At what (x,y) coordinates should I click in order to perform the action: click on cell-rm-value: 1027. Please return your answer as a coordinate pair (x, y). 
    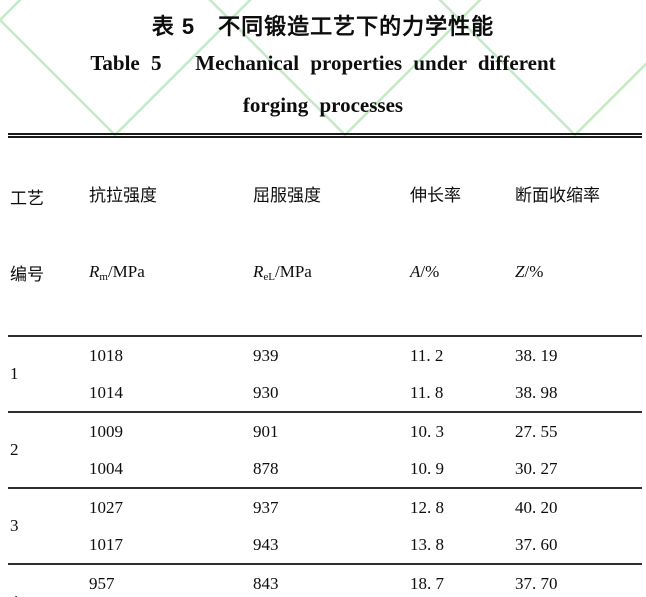
    Looking at the image, I should click on (106, 507).